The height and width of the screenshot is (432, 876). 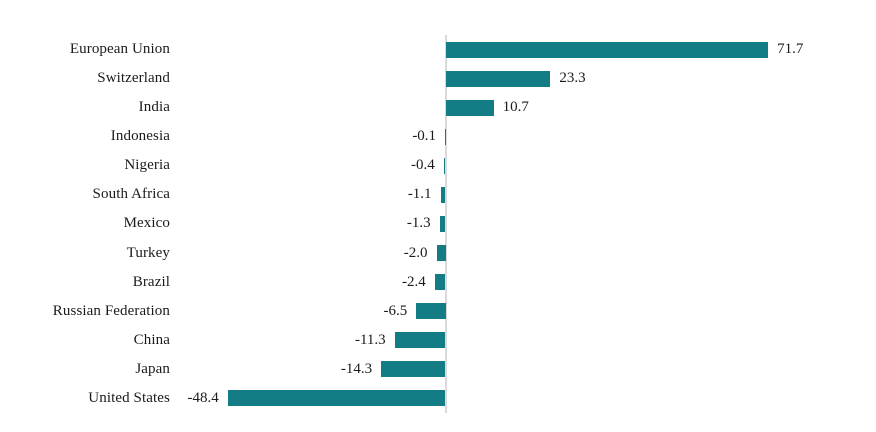 What do you see at coordinates (152, 368) in the screenshot?
I see `category-label: Japan` at bounding box center [152, 368].